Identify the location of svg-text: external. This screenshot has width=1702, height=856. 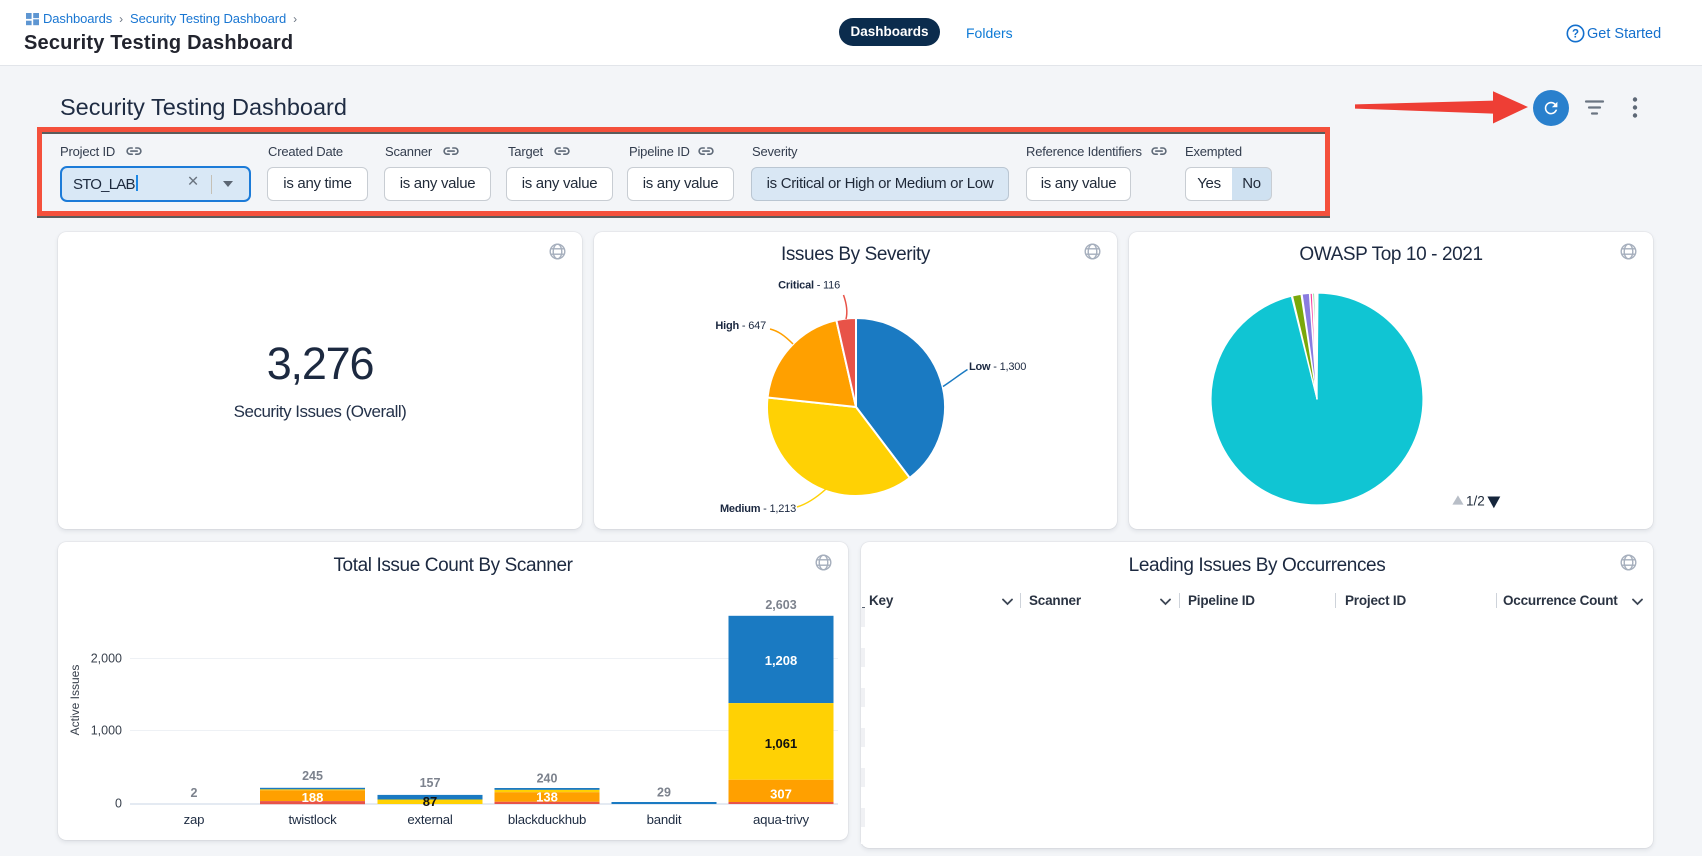
(430, 819).